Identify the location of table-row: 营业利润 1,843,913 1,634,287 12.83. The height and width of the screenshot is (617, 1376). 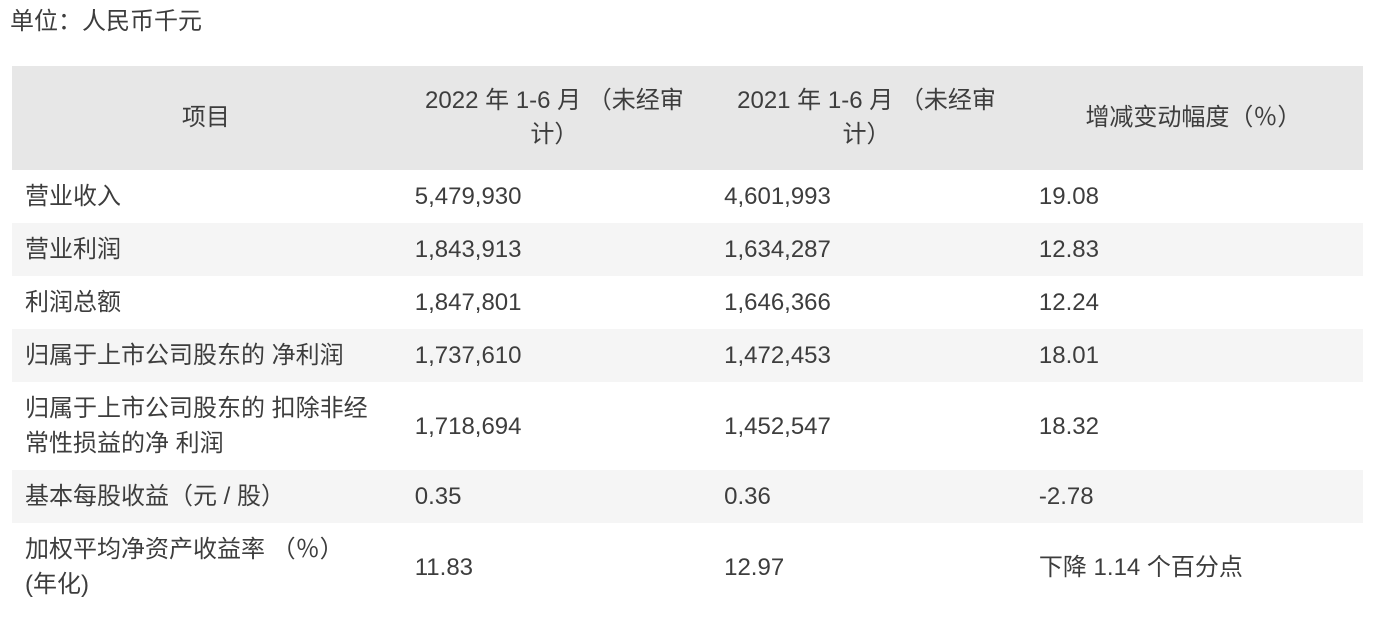
(687, 249).